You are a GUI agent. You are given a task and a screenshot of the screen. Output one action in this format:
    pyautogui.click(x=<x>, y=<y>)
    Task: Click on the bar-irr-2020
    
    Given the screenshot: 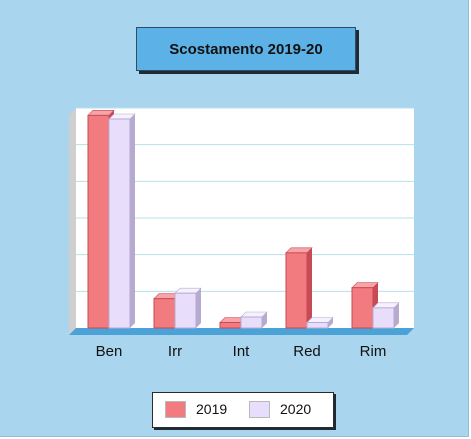 What is the action you would take?
    pyautogui.click(x=188, y=308)
    